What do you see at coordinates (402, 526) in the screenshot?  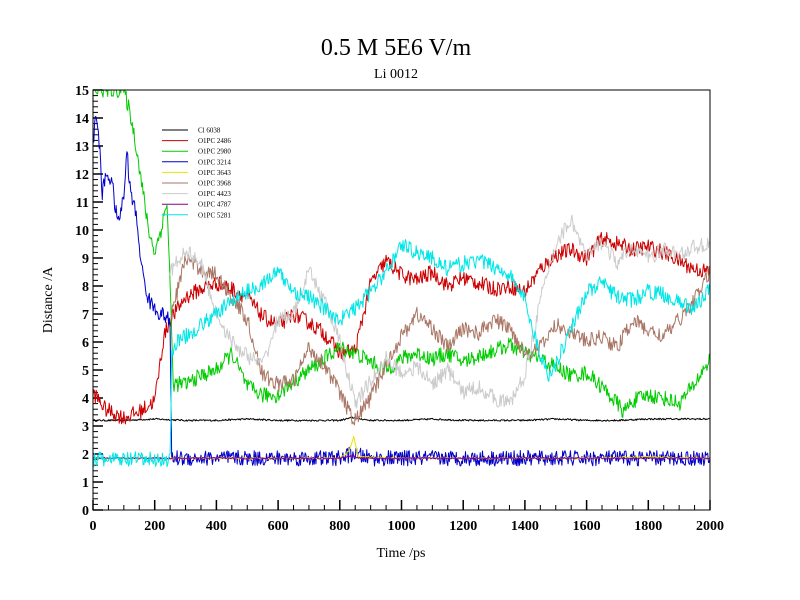 I see `x-tick-label: 1000` at bounding box center [402, 526].